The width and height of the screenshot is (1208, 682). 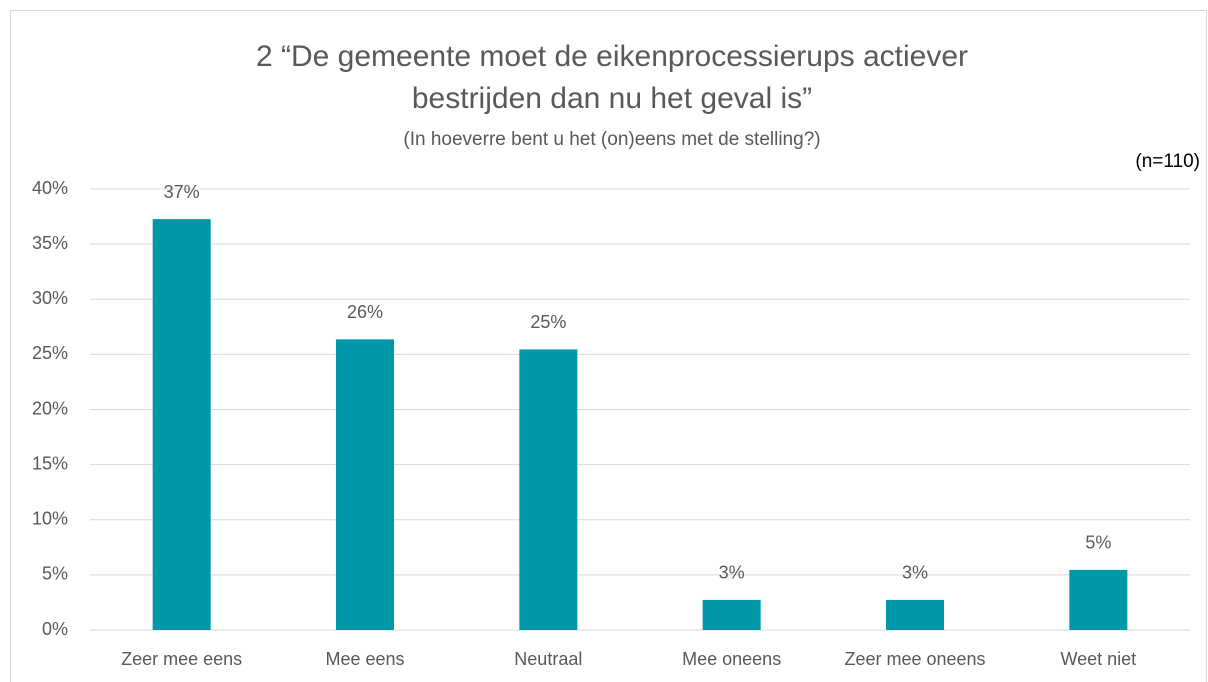 What do you see at coordinates (50, 353) in the screenshot?
I see `y-tick-label: 25%` at bounding box center [50, 353].